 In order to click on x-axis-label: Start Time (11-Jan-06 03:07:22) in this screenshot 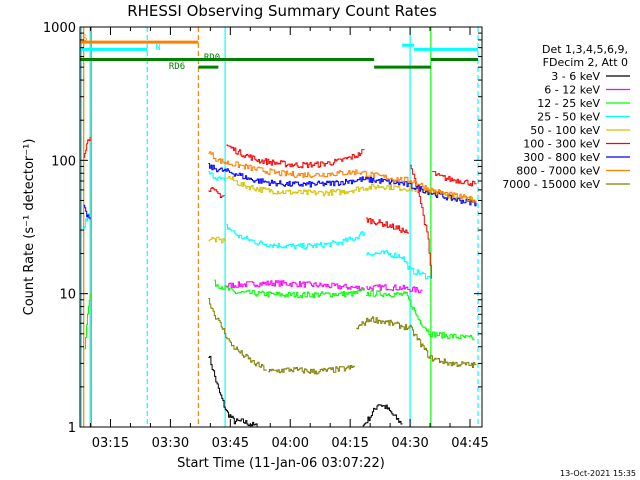, I will do `click(281, 463)`.